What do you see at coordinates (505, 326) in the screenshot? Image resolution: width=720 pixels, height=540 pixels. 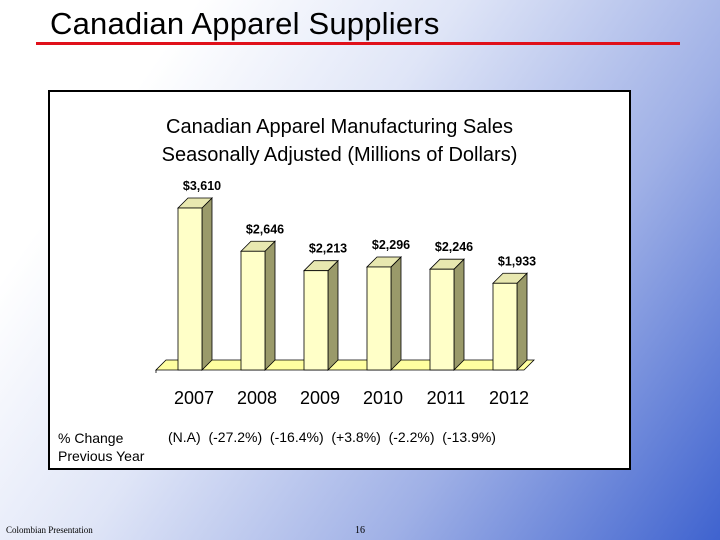 I see `bar-2012` at bounding box center [505, 326].